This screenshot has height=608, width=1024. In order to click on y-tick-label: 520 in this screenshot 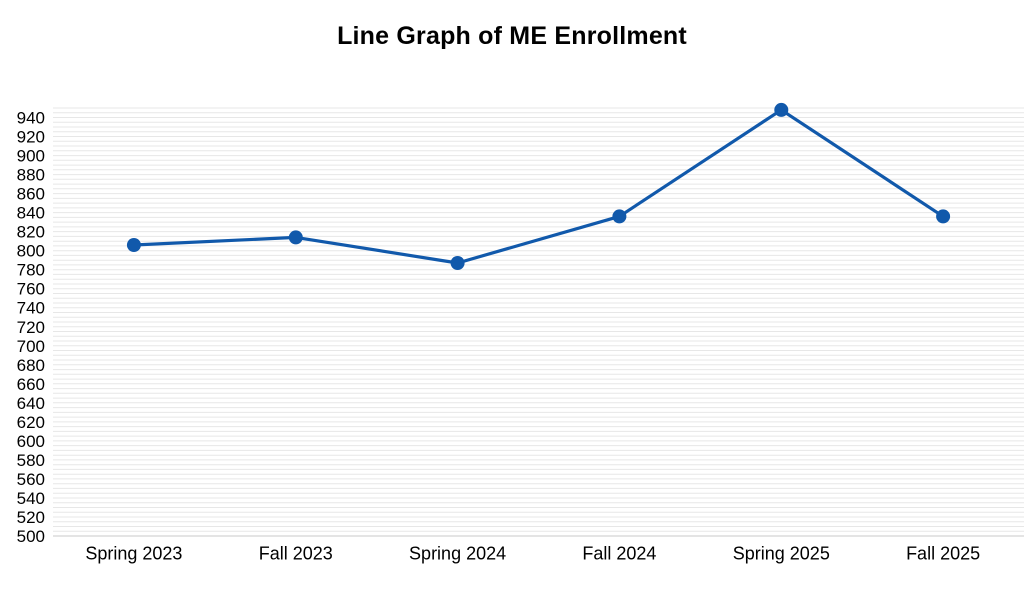, I will do `click(31, 517)`.